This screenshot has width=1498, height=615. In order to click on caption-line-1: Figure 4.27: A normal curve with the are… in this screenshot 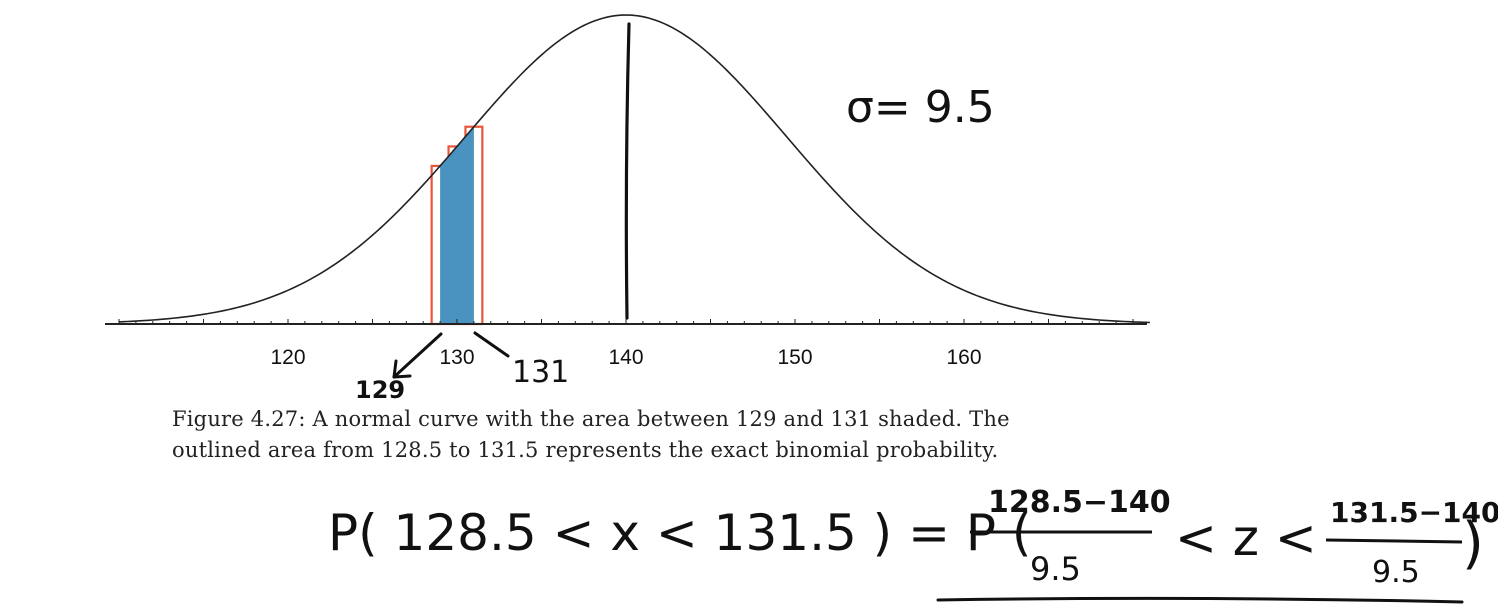, I will do `click(591, 419)`.